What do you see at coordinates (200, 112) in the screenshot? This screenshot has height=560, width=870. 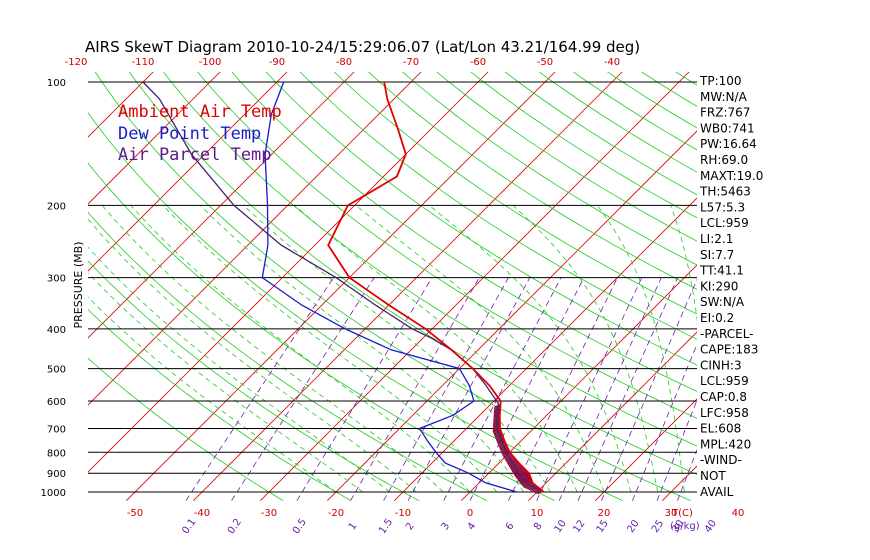 I see `legend-ambient-air-temp: Ambient Air Temp` at bounding box center [200, 112].